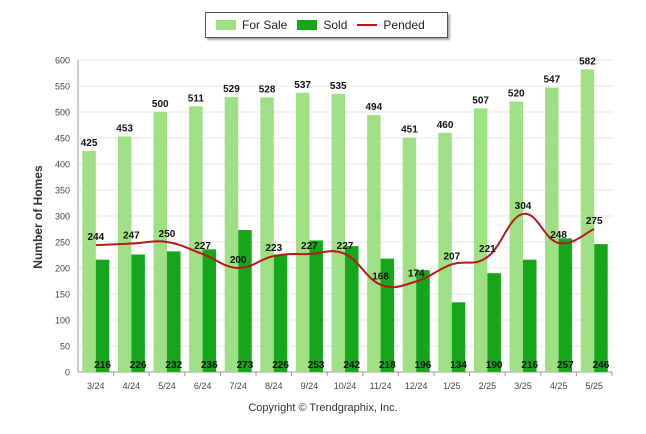  I want to click on legend-item-for-sale: For Sale, so click(251, 25).